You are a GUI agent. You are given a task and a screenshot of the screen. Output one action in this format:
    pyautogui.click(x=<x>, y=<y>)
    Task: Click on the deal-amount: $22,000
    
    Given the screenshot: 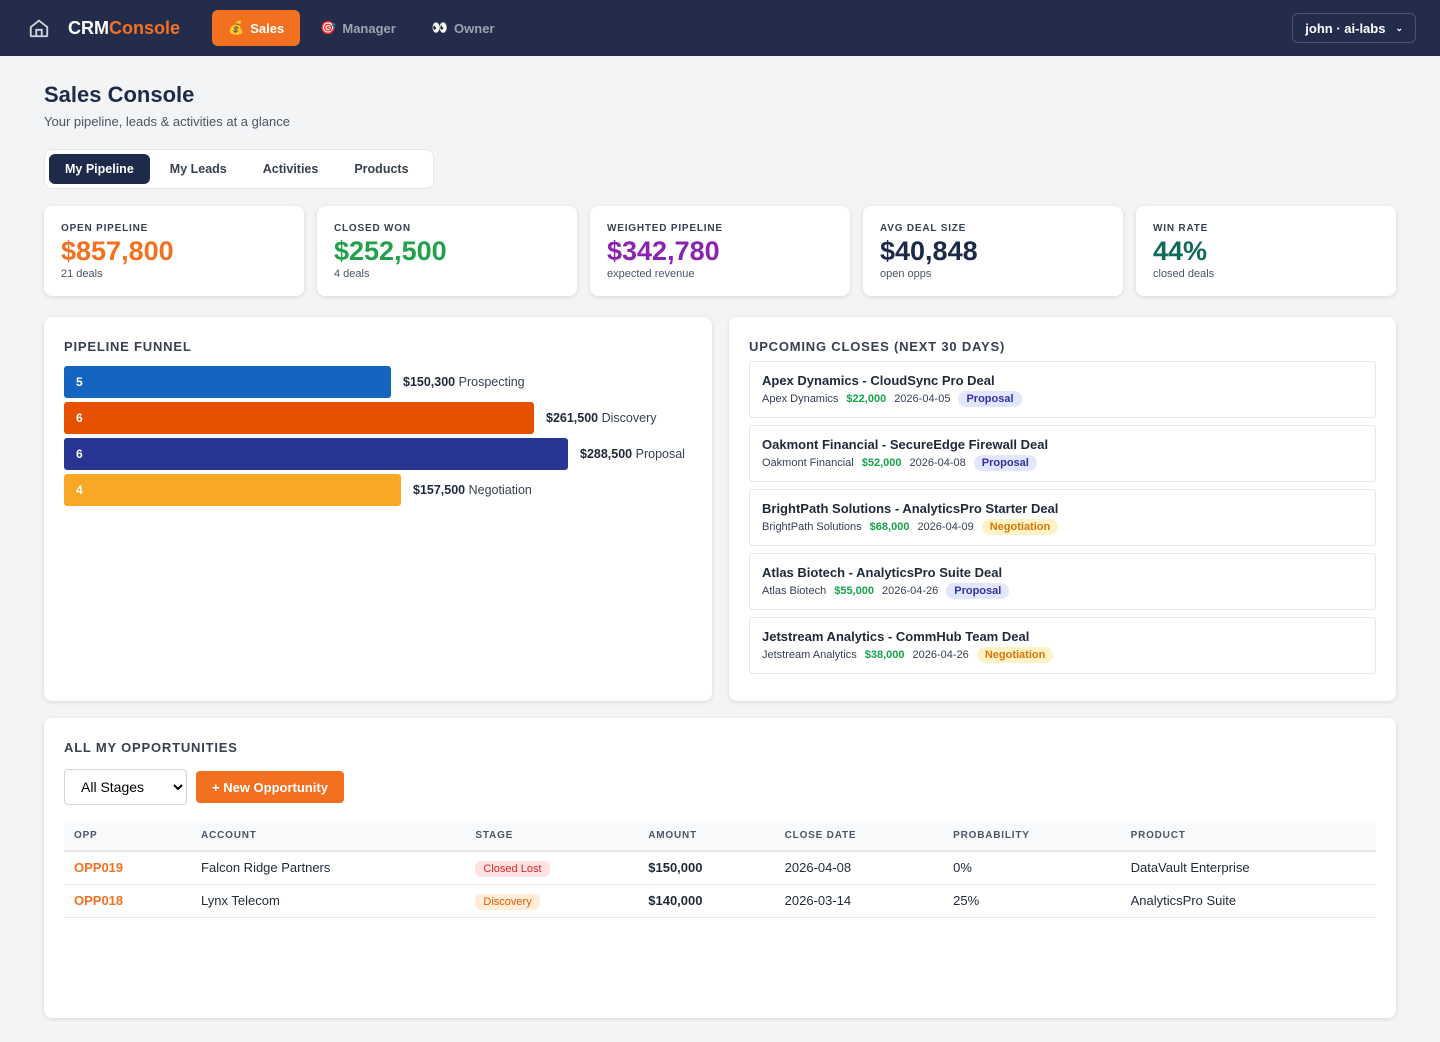 What is the action you would take?
    pyautogui.click(x=866, y=399)
    